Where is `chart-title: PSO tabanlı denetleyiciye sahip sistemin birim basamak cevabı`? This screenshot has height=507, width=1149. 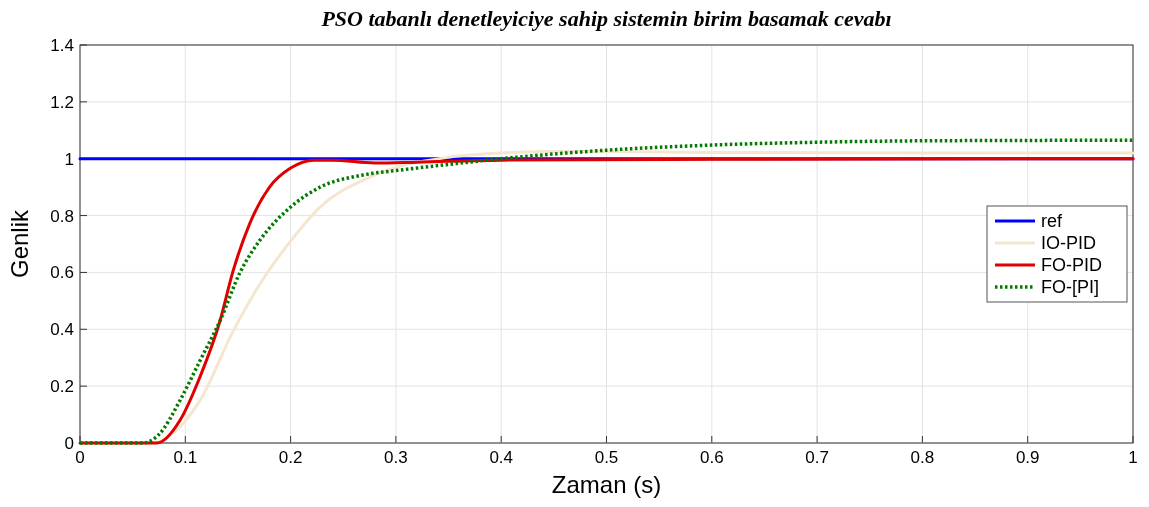
chart-title: PSO tabanlı denetleyiciye sahip sistemin birim basamak cevabı is located at coordinates (606, 18).